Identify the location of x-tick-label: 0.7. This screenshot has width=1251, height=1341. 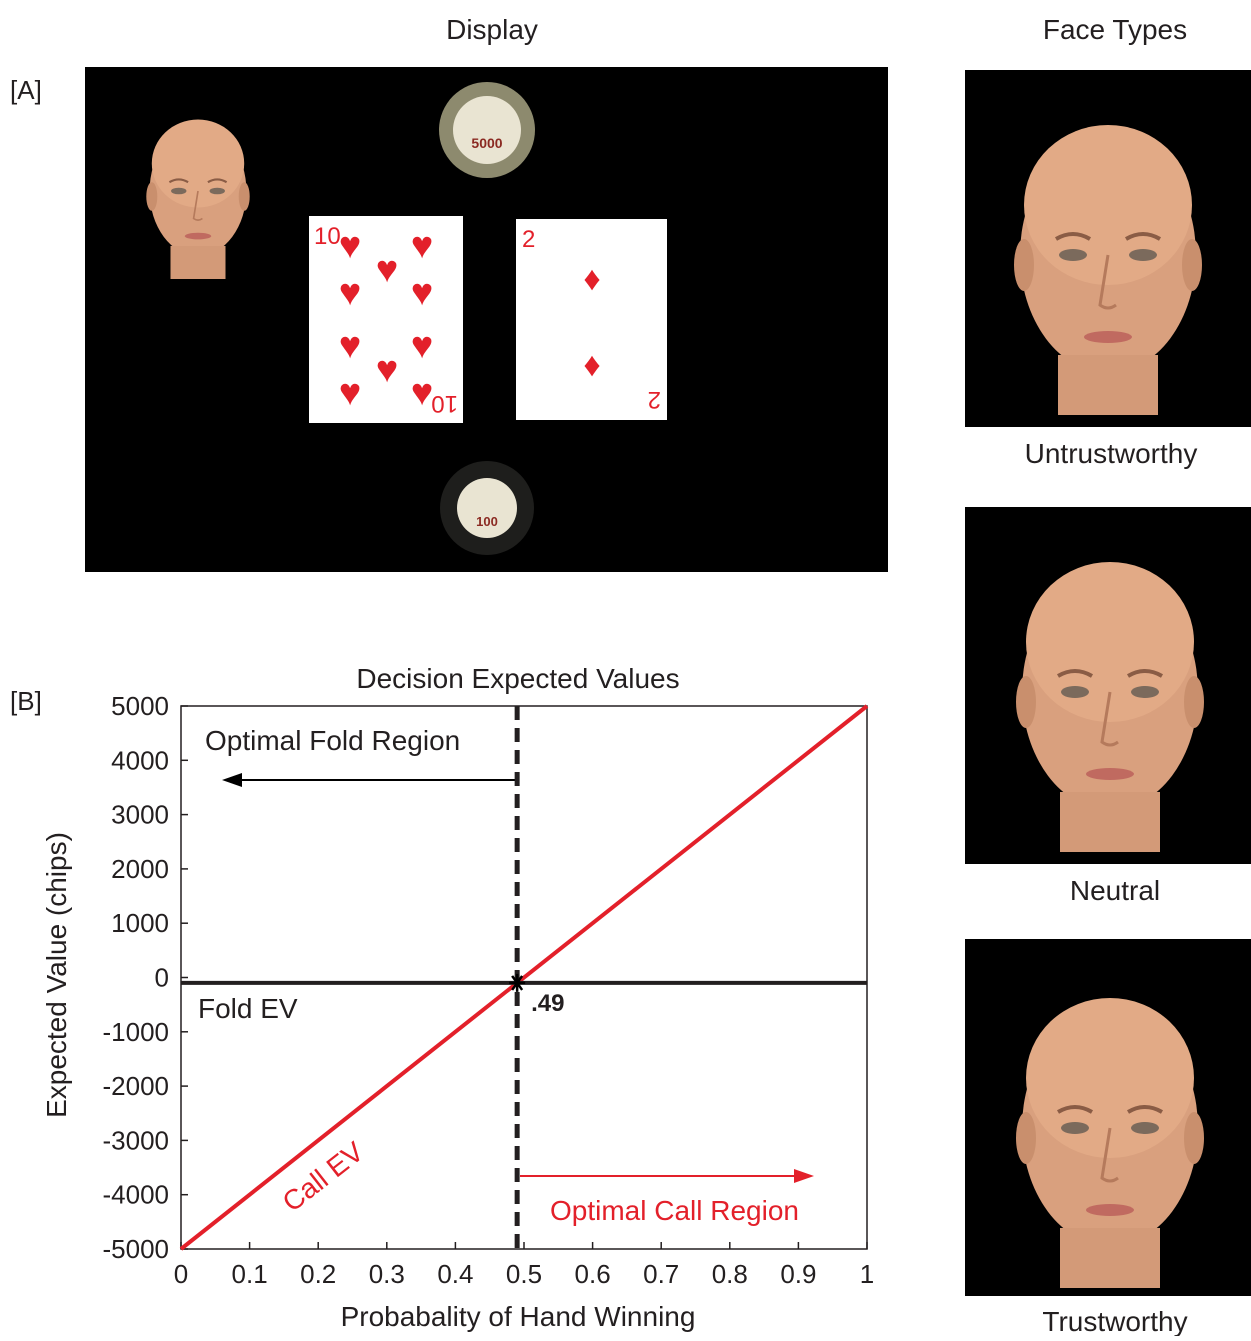
(661, 1274).